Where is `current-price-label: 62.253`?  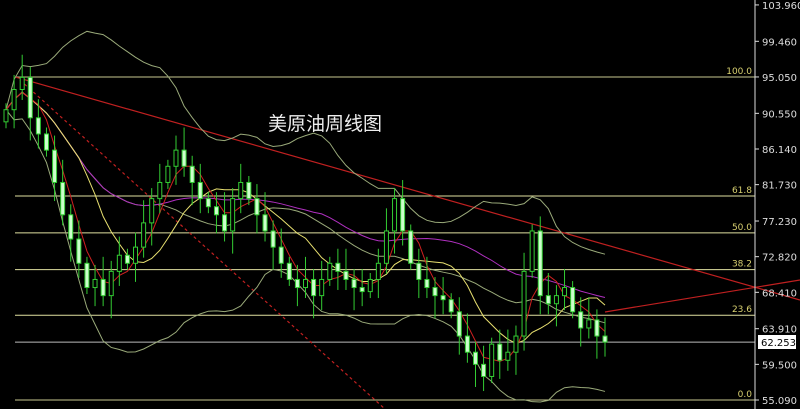 current-price-label: 62.253 is located at coordinates (778, 343).